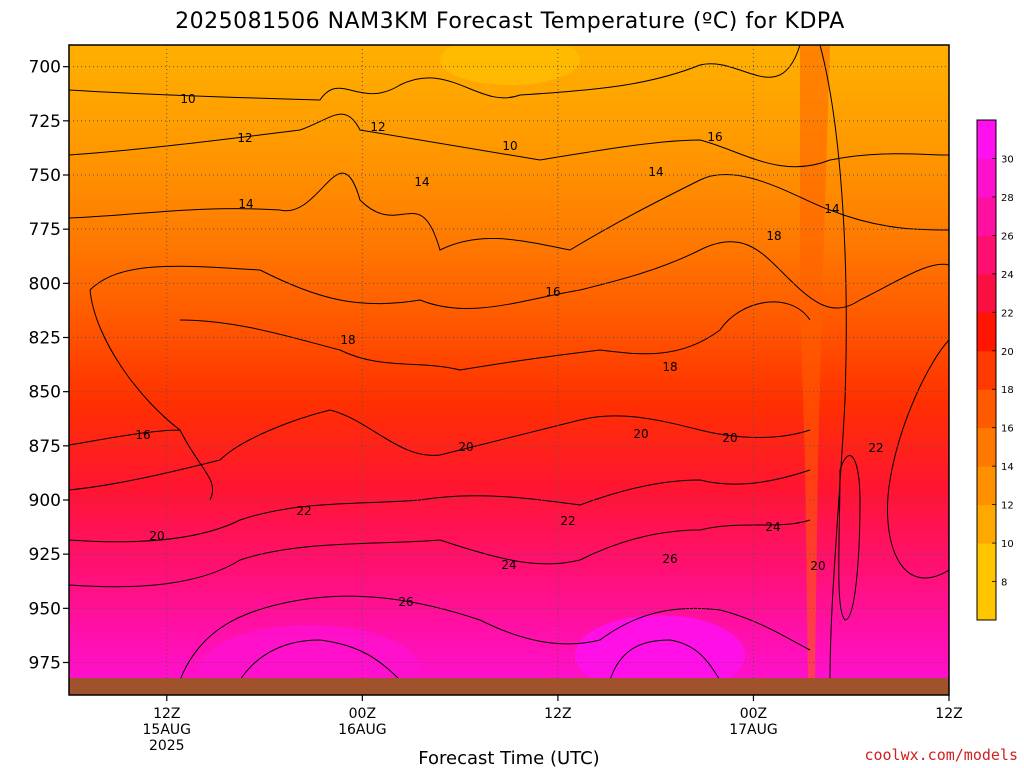 Image resolution: width=1024 pixels, height=768 pixels. I want to click on colorbar-label: 28, so click(1007, 198).